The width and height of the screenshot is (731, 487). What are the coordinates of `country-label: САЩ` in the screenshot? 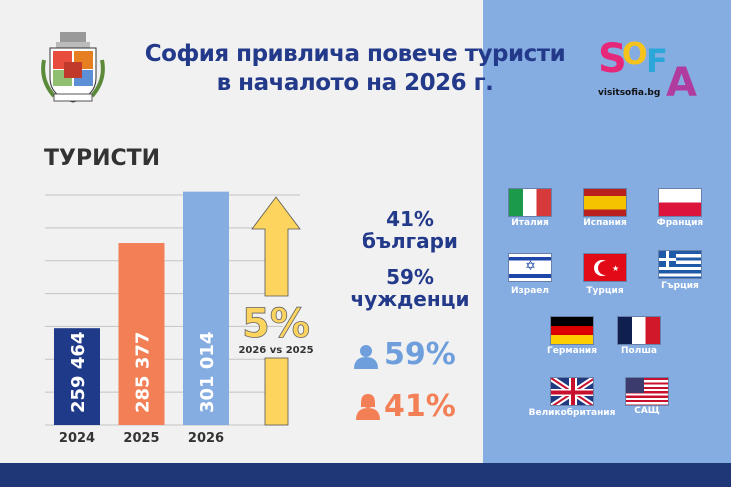 It's located at (647, 411).